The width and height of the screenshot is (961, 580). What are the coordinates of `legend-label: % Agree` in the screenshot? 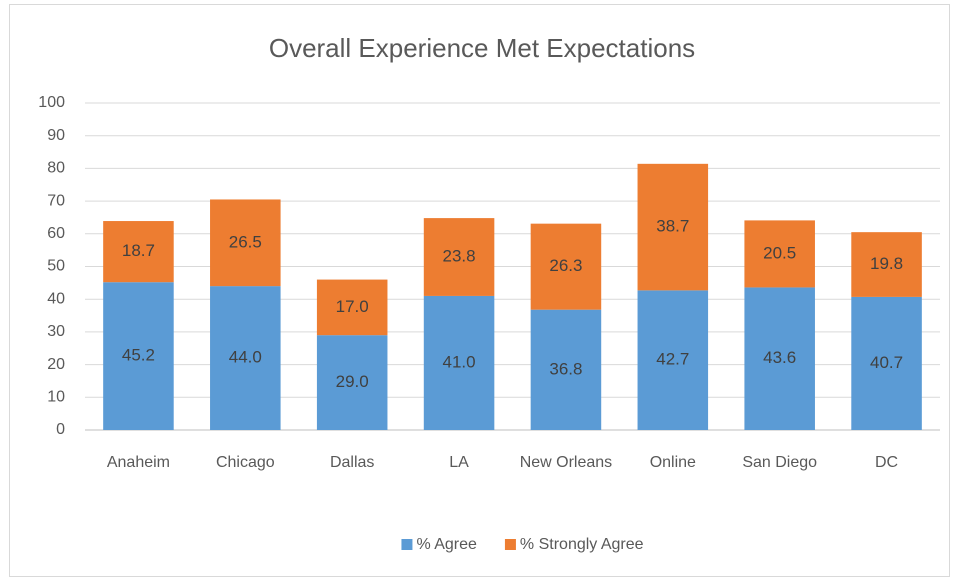 It's located at (446, 544).